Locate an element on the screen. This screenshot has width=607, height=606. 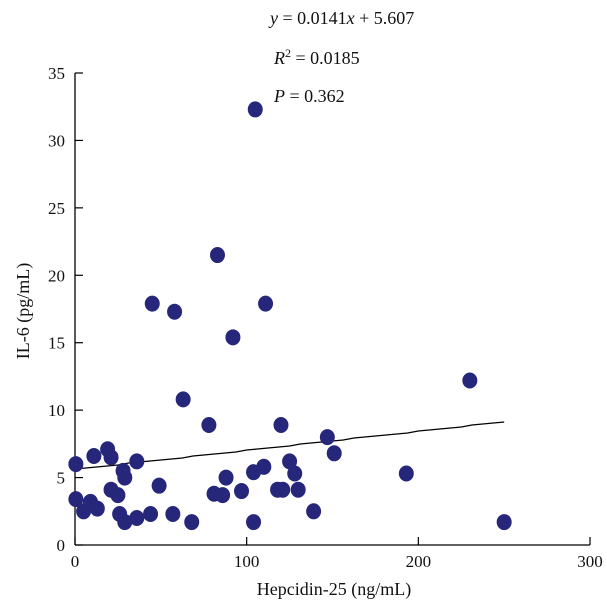
y-axis-title: IL-6 (pg/mL) is located at coordinates (23, 311).